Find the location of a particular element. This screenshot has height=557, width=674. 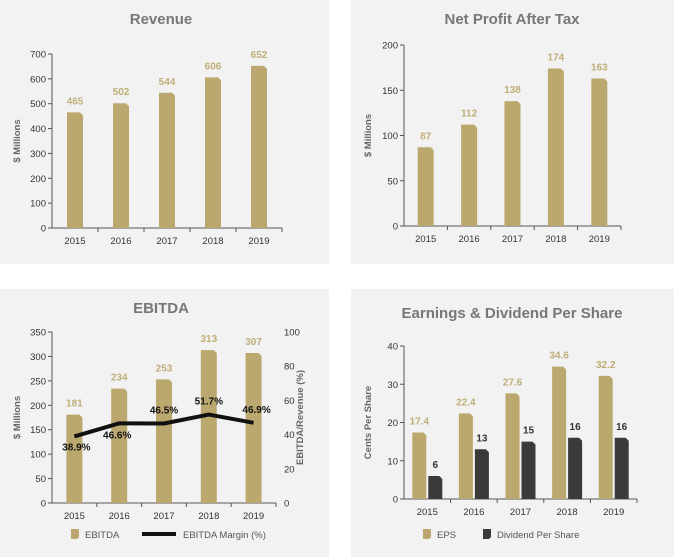

revenue-data-label: 652 is located at coordinates (259, 55).